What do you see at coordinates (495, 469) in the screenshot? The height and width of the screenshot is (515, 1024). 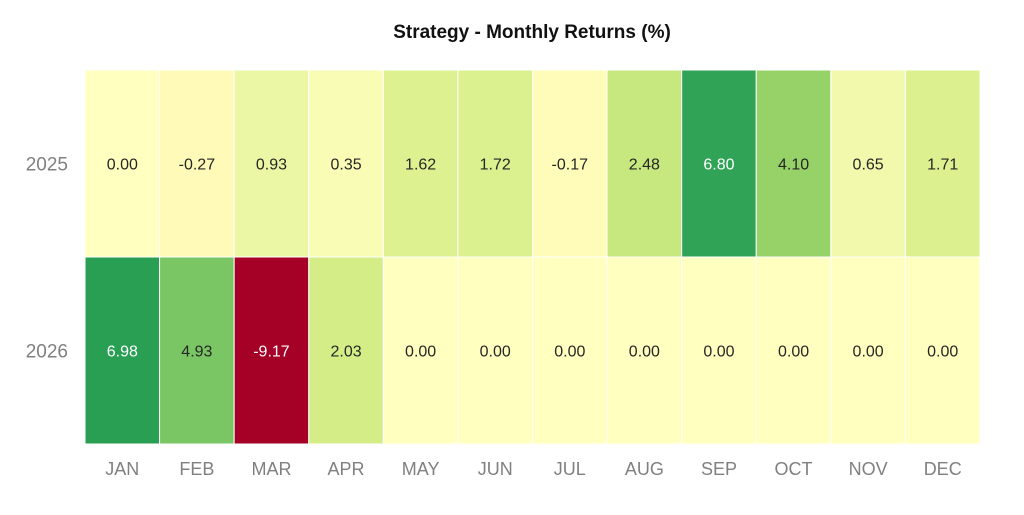 I see `column-label-jun: JUN` at bounding box center [495, 469].